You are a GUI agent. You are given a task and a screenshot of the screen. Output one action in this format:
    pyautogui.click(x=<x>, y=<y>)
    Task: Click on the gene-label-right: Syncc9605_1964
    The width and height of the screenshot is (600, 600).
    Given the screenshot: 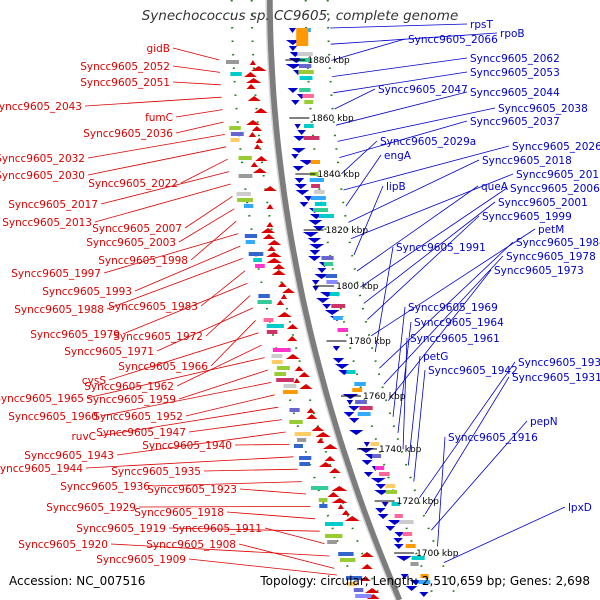 What is the action you would take?
    pyautogui.click(x=459, y=323)
    